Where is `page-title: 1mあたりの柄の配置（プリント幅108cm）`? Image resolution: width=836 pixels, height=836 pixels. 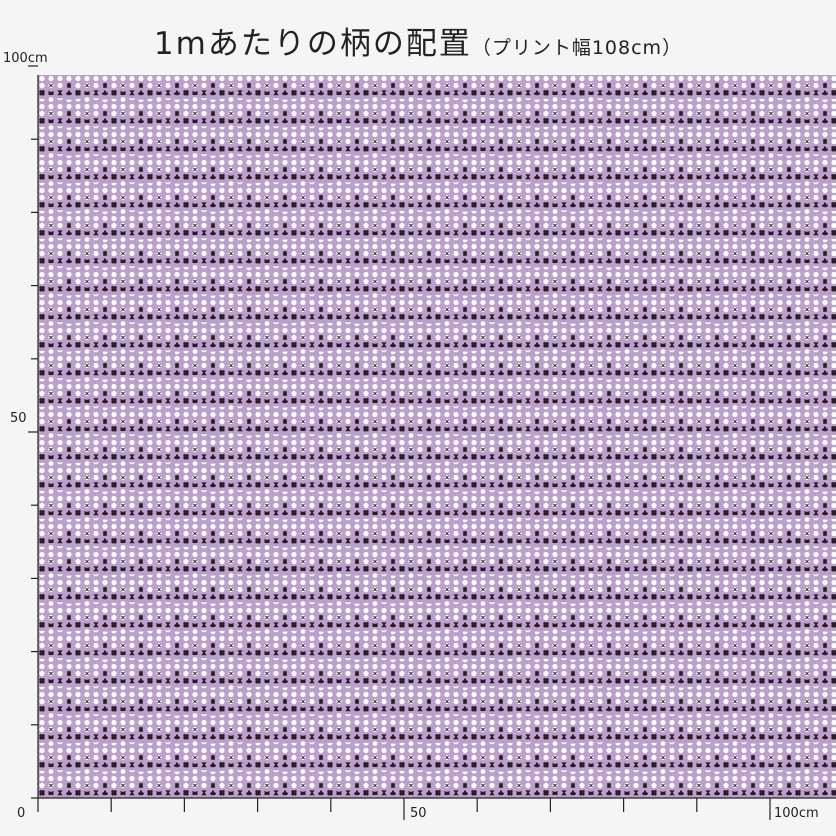 page-title: 1mあたりの柄の配置（プリント幅108cm） is located at coordinates (418, 40).